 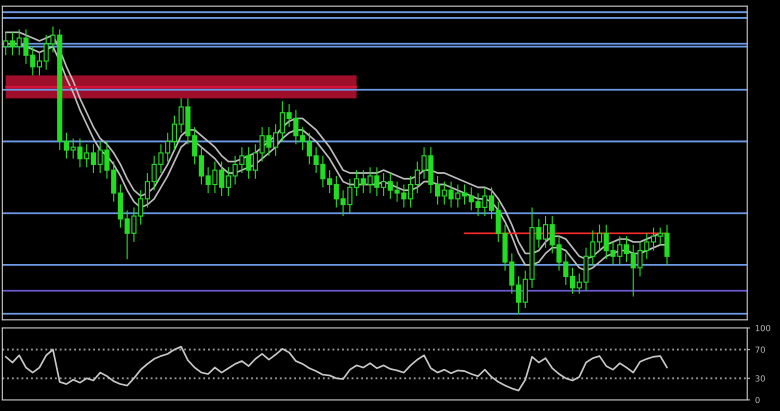 I want to click on y-tick-label: 30, so click(x=760, y=378).